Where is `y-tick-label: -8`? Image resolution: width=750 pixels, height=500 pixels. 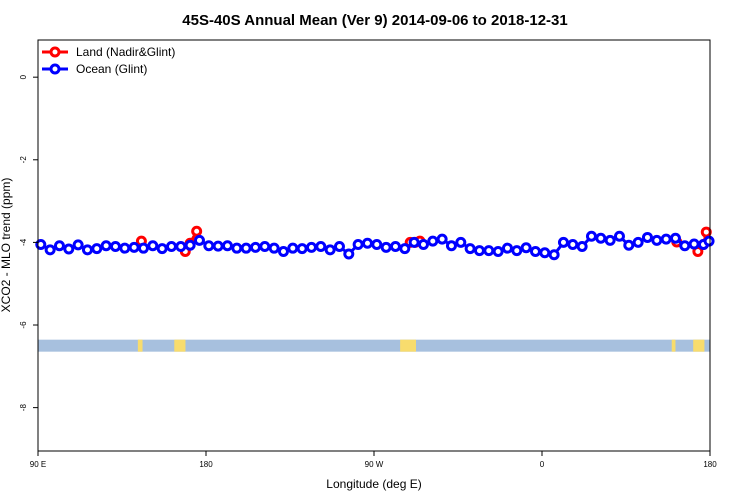
y-tick-label: -8 is located at coordinates (23, 408).